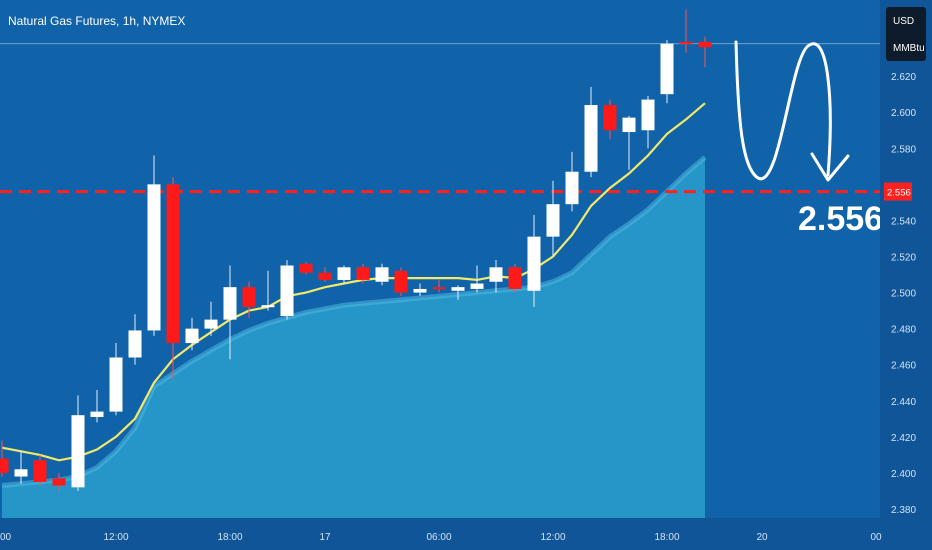 The image size is (932, 550). I want to click on y-tick-label: 2.460, so click(903, 366).